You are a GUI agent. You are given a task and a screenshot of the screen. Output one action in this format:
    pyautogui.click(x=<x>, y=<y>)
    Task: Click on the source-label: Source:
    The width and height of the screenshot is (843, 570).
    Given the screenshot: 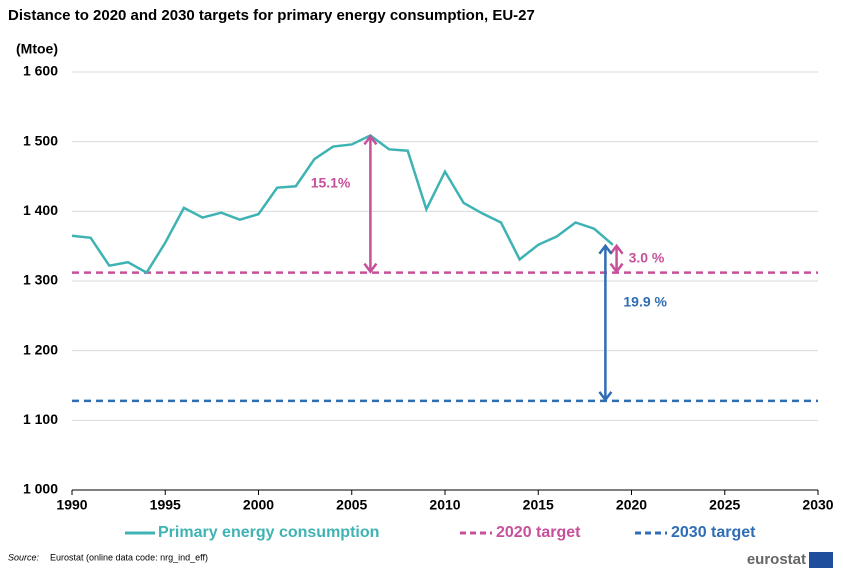 What is the action you would take?
    pyautogui.click(x=24, y=557)
    